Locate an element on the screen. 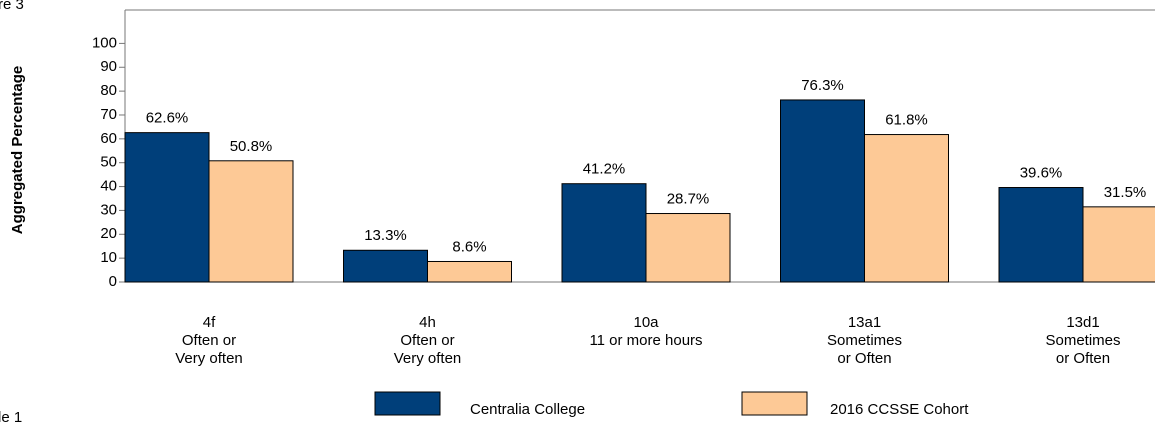 Image resolution: width=1155 pixels, height=422 pixels. legend-label: 2016 CCSSE Cohort is located at coordinates (899, 409).